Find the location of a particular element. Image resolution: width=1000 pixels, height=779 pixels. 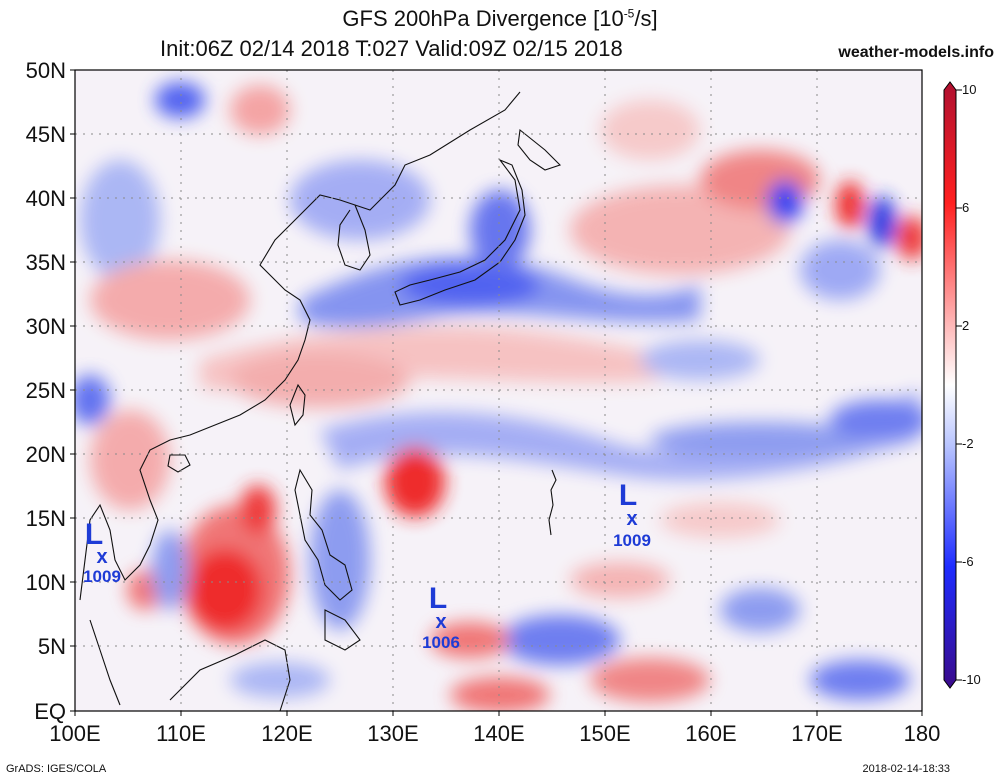

site-credit: weather-models.info is located at coordinates (916, 52).